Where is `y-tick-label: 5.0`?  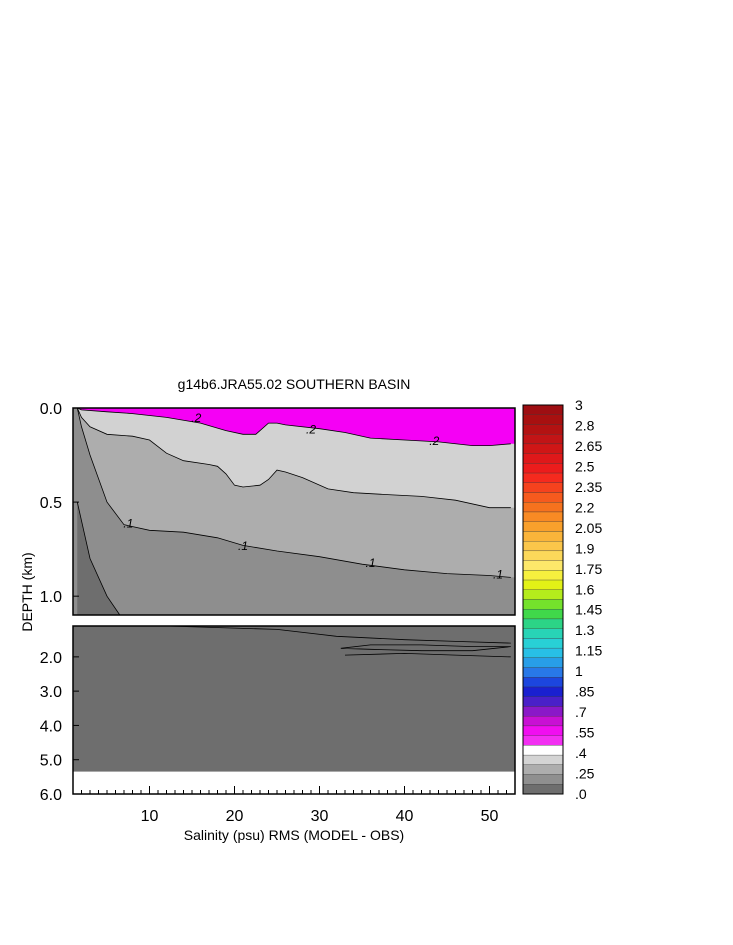
y-tick-label: 5.0 is located at coordinates (51, 761).